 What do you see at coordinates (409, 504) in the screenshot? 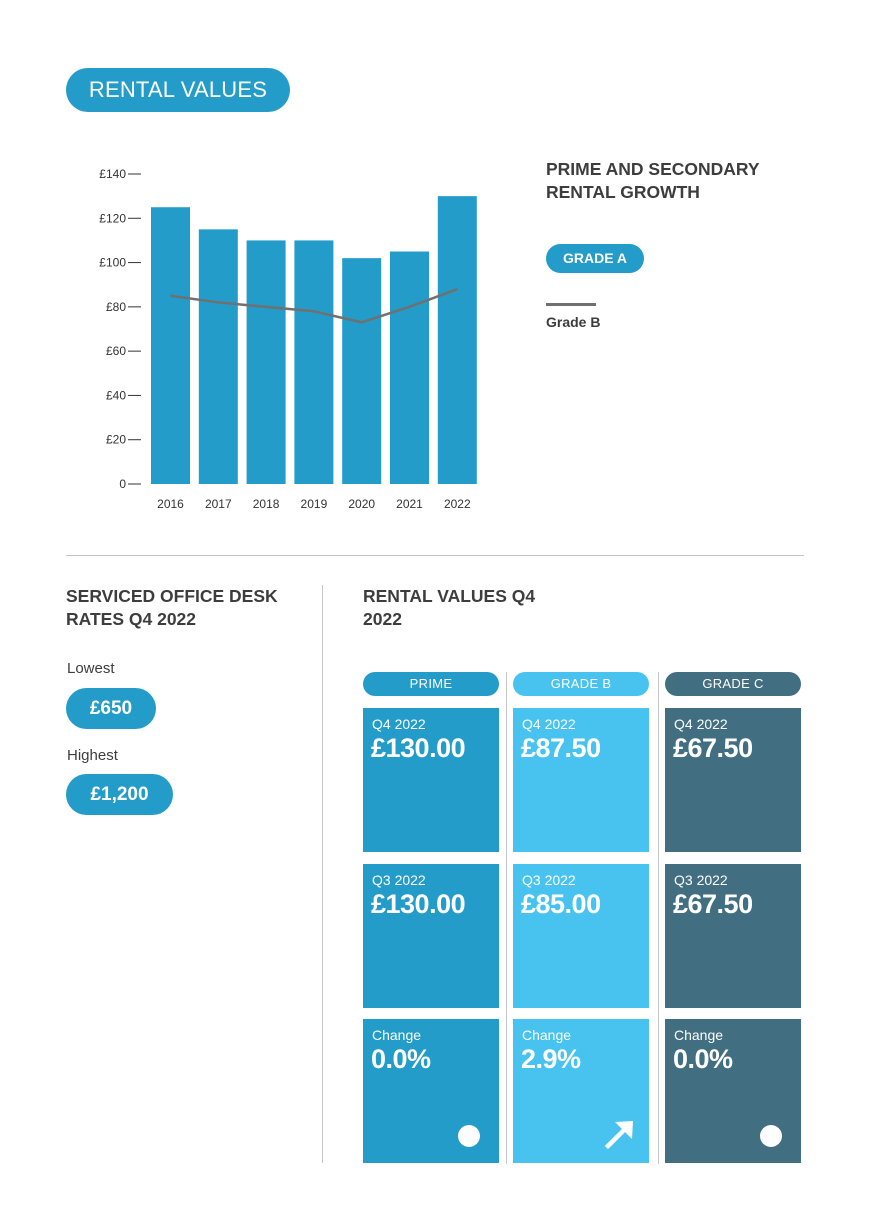
I see `x-tick-label: 2021` at bounding box center [409, 504].